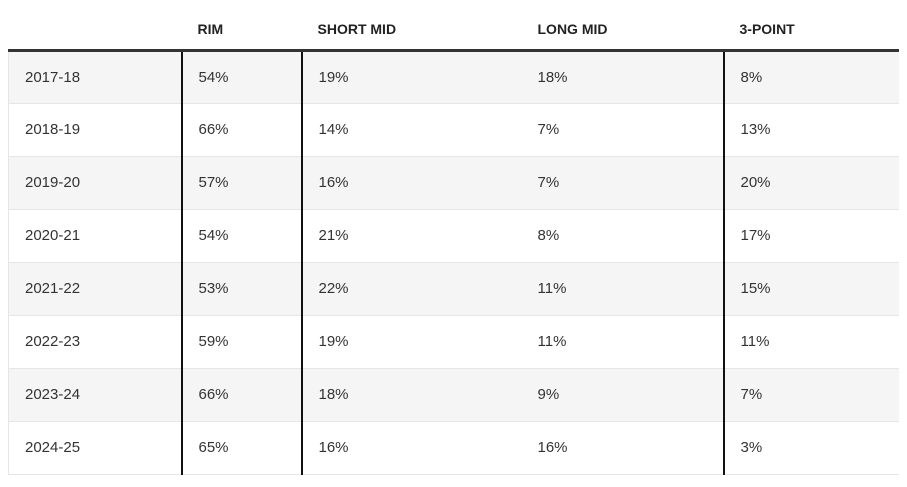  What do you see at coordinates (95, 342) in the screenshot?
I see `season-cell: 2022-23` at bounding box center [95, 342].